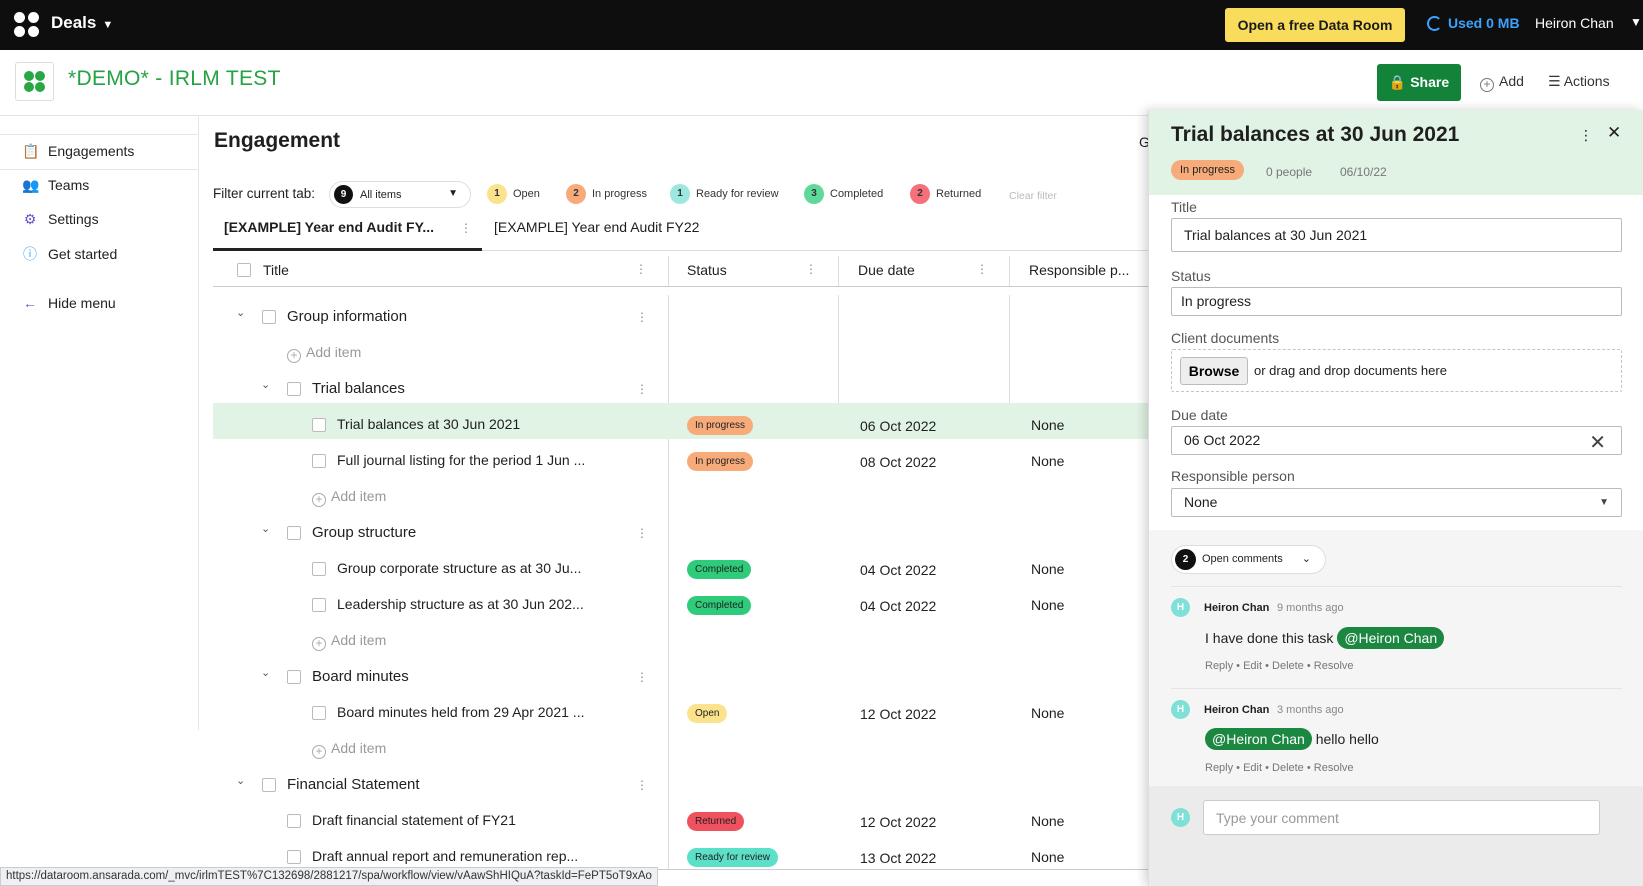 Image resolution: width=1643 pixels, height=886 pixels. Describe the element at coordinates (69, 303) in the screenshot. I see `hide-menu-button: ← Hide menu` at that location.